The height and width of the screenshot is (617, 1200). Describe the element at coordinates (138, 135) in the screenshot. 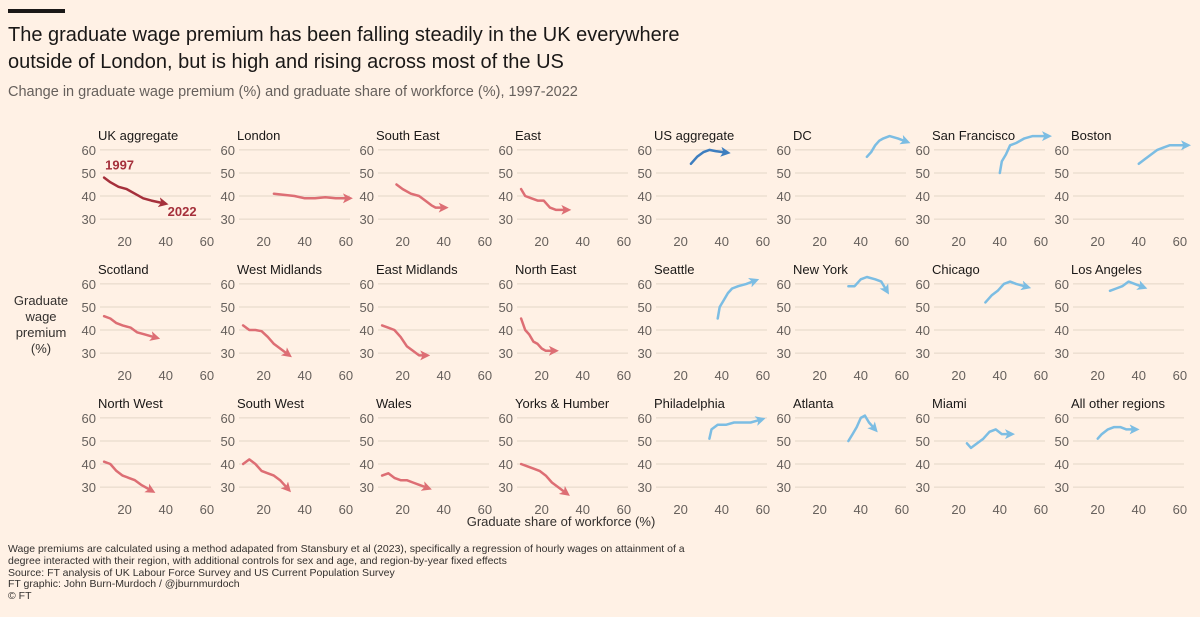

I see `panel-title: UK aggregate` at that location.